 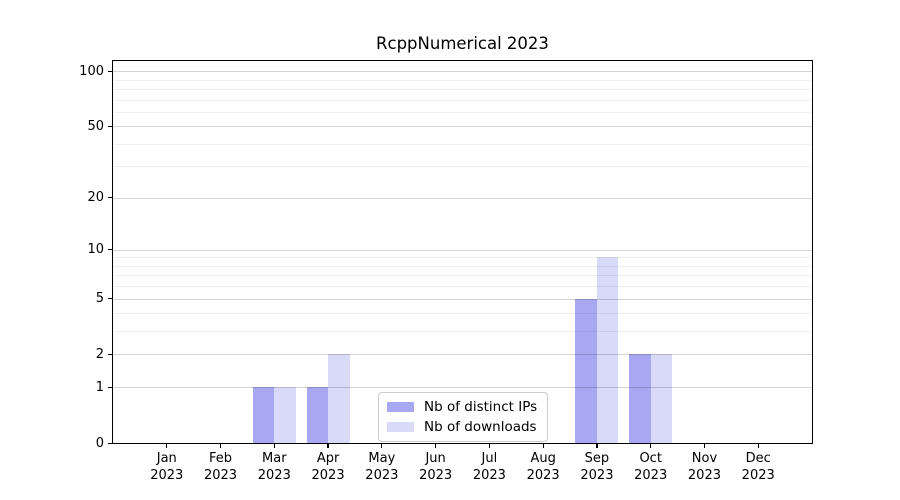 I want to click on xtick-label-feb: Feb 2023, so click(x=221, y=467).